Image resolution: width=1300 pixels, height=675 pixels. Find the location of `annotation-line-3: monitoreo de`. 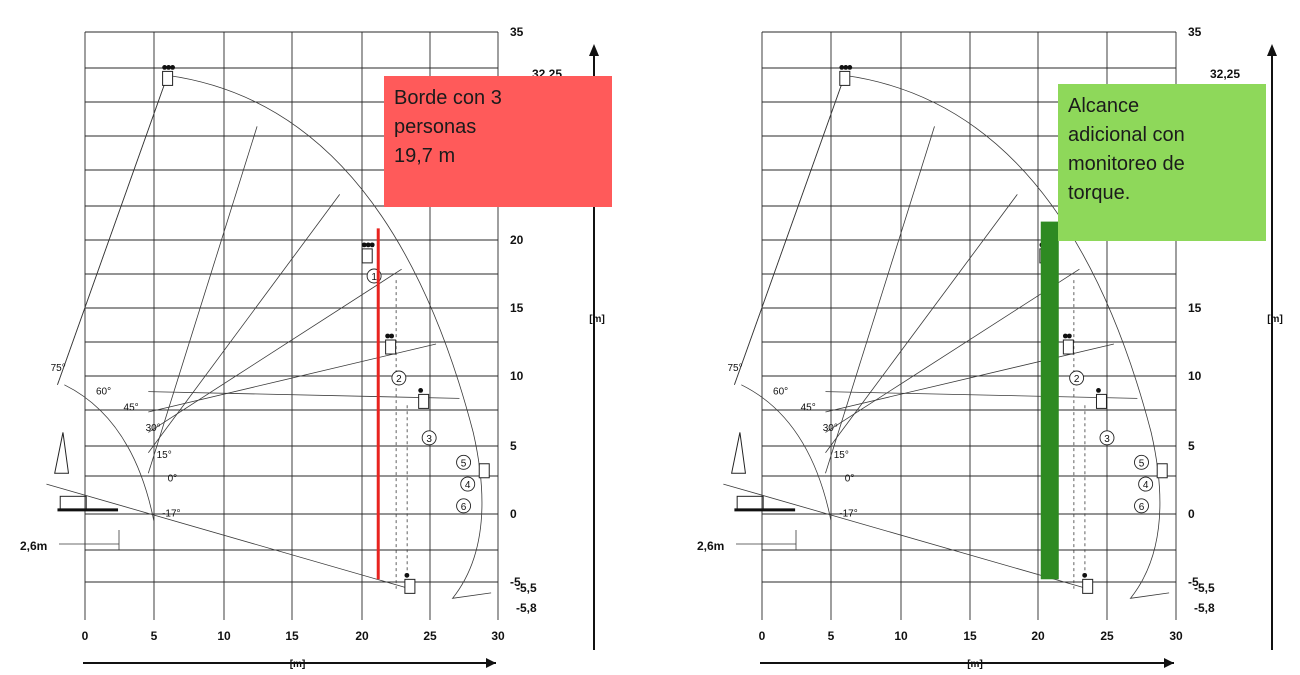

annotation-line-3: monitoreo de is located at coordinates (1126, 164).